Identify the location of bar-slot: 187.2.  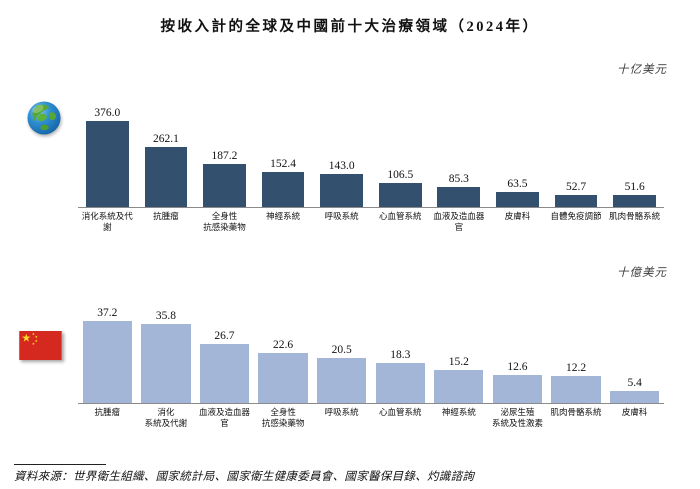
(224, 152).